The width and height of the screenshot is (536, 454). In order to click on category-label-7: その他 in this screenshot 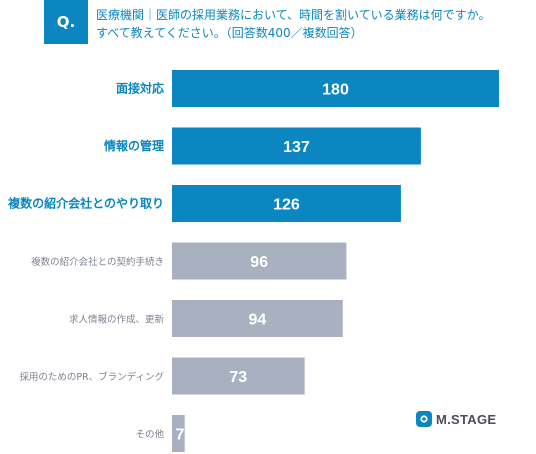, I will do `click(149, 435)`.